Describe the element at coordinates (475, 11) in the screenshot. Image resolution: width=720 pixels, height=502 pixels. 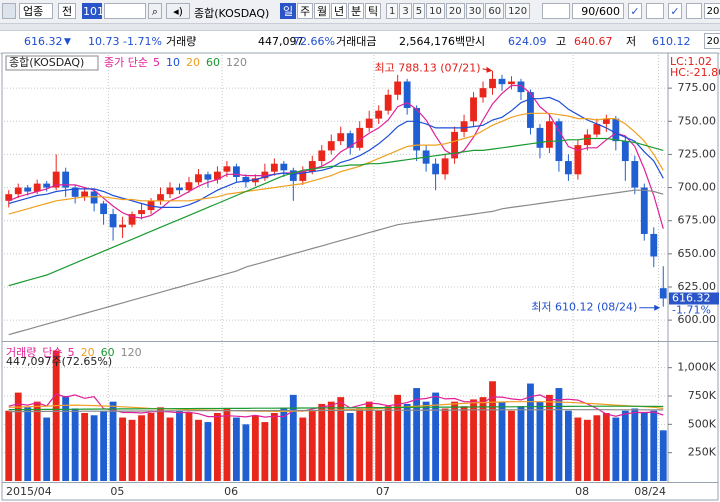
I see `interval-tab: 30` at that location.